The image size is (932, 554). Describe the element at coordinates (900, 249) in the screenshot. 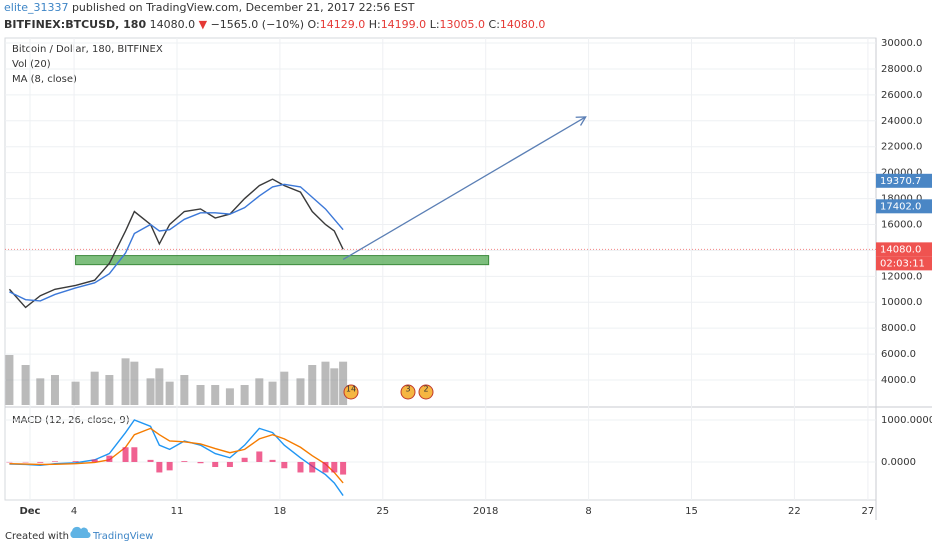

I see `price-tag-label: 14080.0` at that location.